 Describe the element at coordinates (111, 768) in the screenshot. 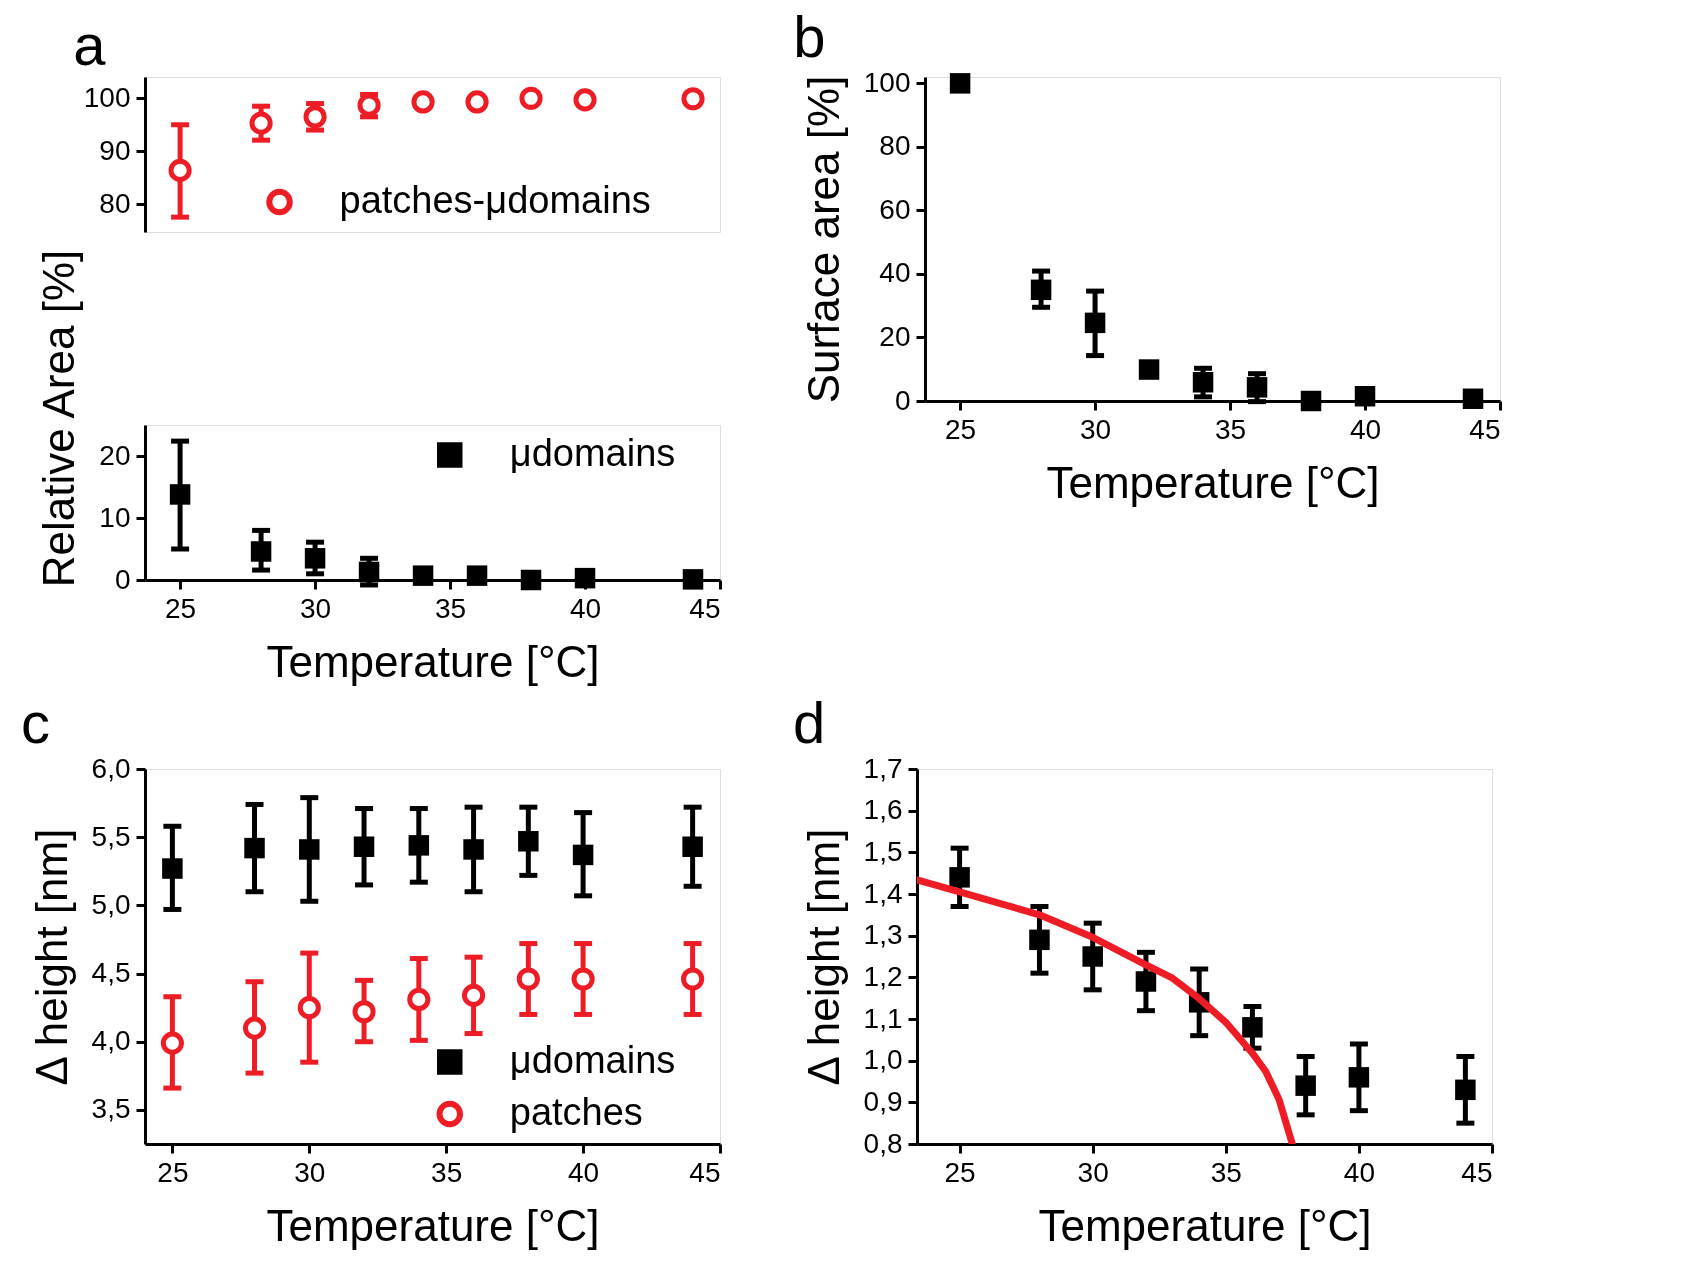

I see `y-tick-label: 6,0` at that location.